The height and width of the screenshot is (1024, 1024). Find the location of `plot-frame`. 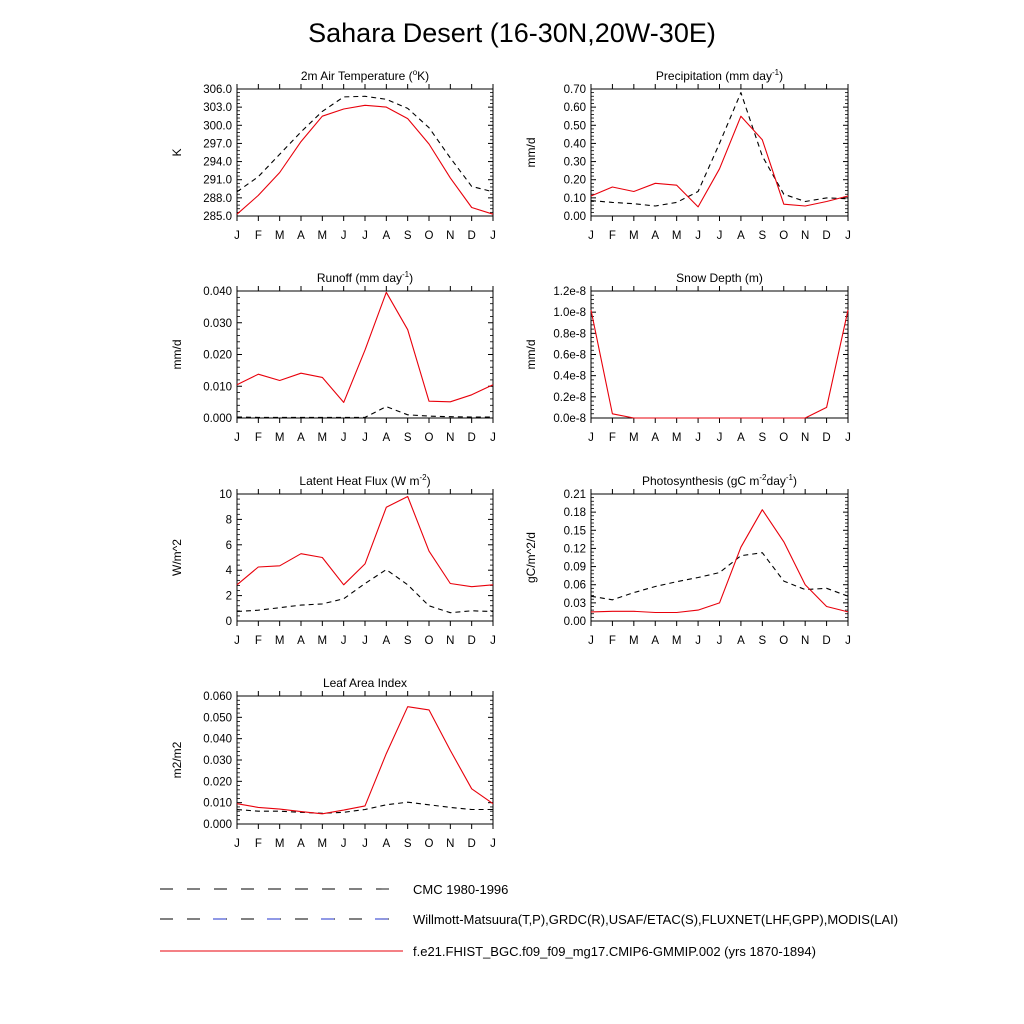

plot-frame is located at coordinates (365, 152).